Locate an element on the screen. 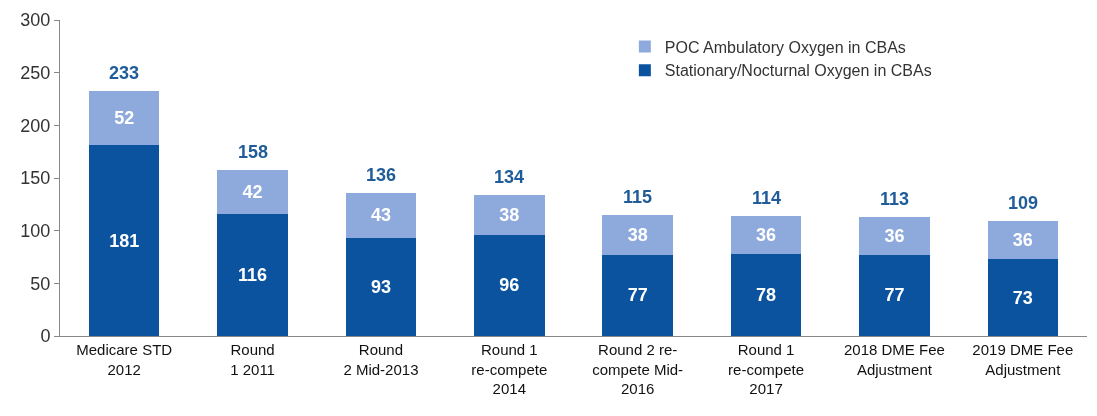 Image resolution: width=1097 pixels, height=416 pixels. y-tick-label: 100 is located at coordinates (35, 230).